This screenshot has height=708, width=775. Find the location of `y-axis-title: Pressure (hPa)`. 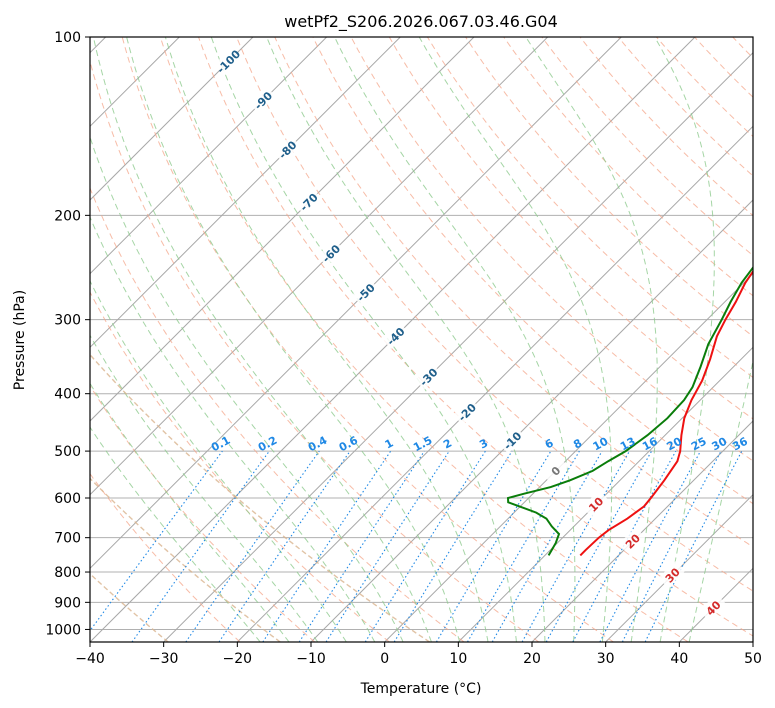

y-axis-title: Pressure (hPa) is located at coordinates (20, 340).